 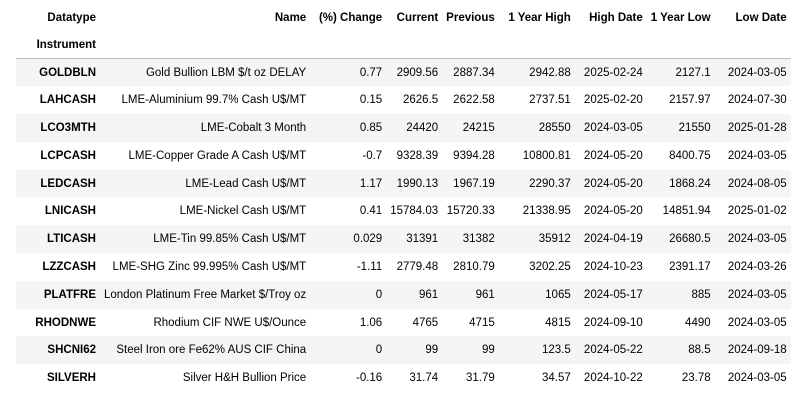 What do you see at coordinates (217, 155) in the screenshot?
I see `table-cell: LME-Copper Grade A Cash U$/MT` at bounding box center [217, 155].